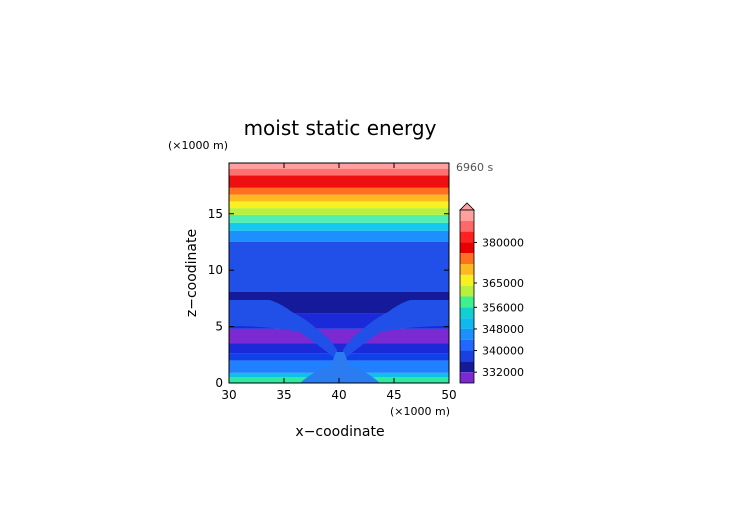  What do you see at coordinates (338, 395) in the screenshot?
I see `x-tick-label: 40` at bounding box center [338, 395].